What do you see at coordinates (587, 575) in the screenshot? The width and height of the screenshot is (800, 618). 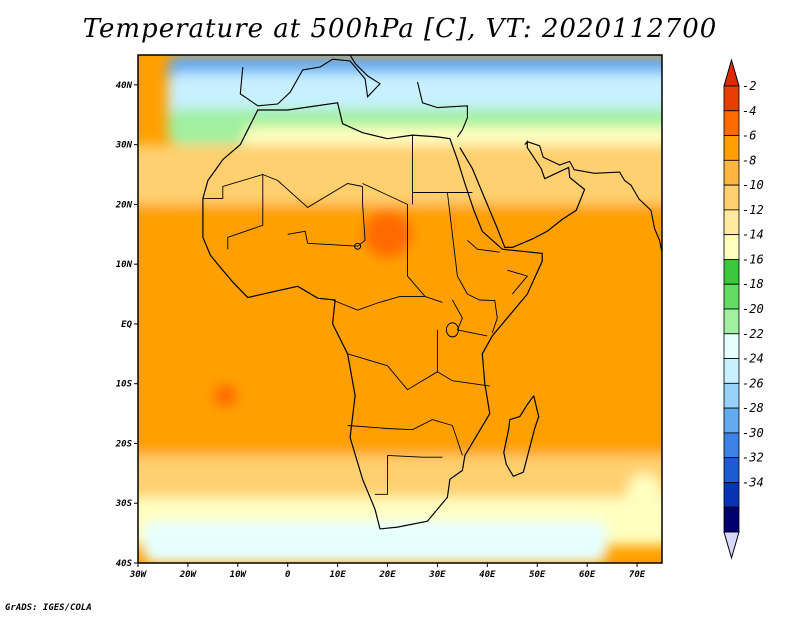 I see `lon-tick-label: 60E` at bounding box center [587, 575].